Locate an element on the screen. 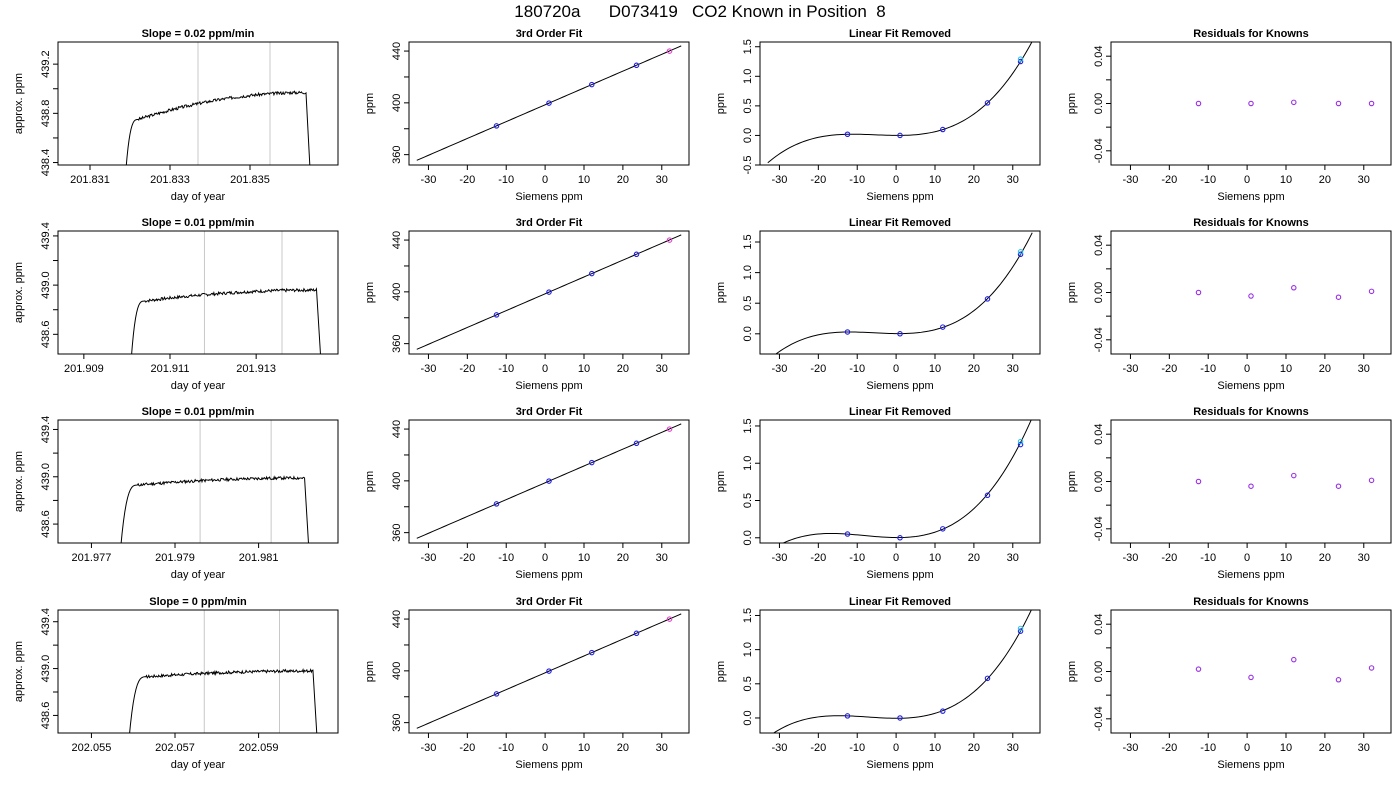 This screenshot has width=1400, height=800. x-axis-label: day of year is located at coordinates (198, 575).